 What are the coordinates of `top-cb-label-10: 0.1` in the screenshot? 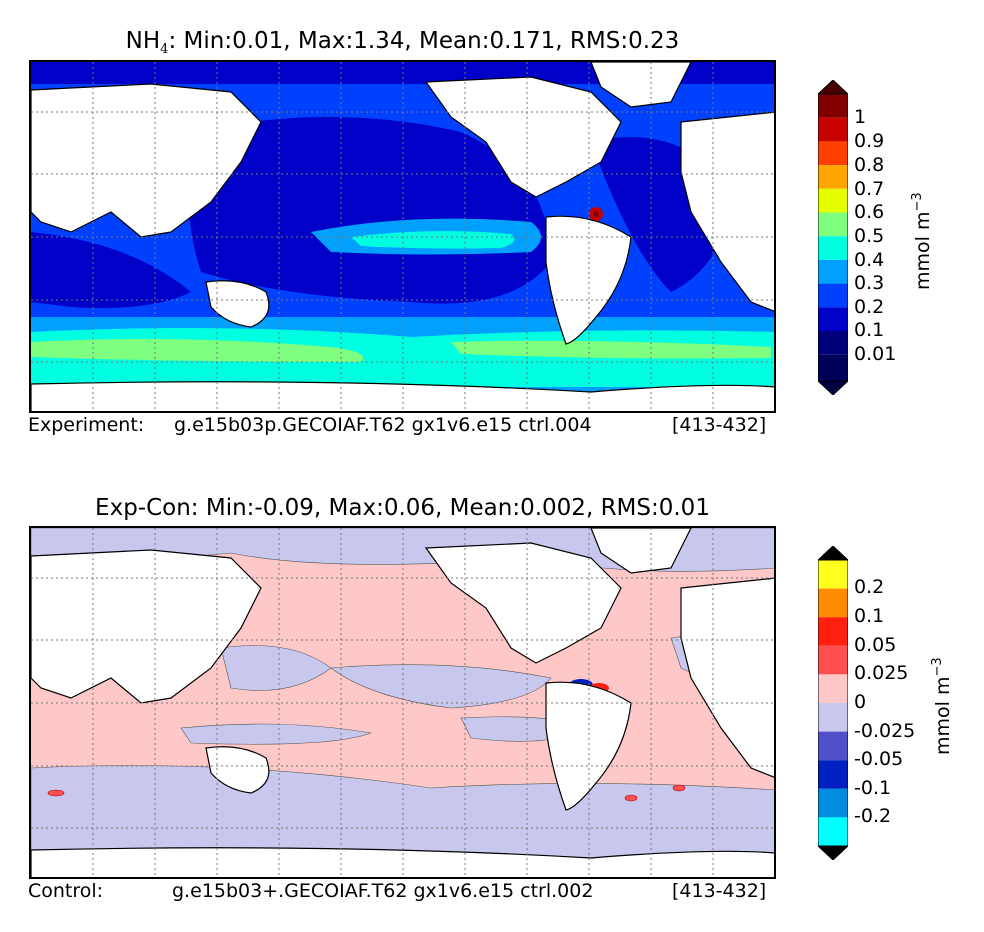 It's located at (869, 330).